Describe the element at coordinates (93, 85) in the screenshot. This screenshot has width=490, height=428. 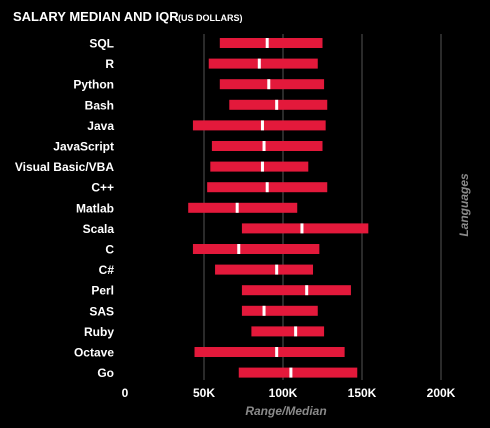
I see `category-label: Python` at that location.